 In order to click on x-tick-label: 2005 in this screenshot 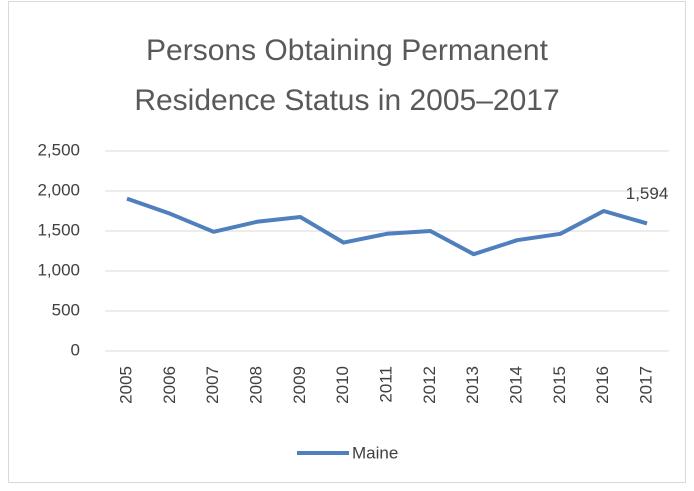, I will do `click(125, 385)`.